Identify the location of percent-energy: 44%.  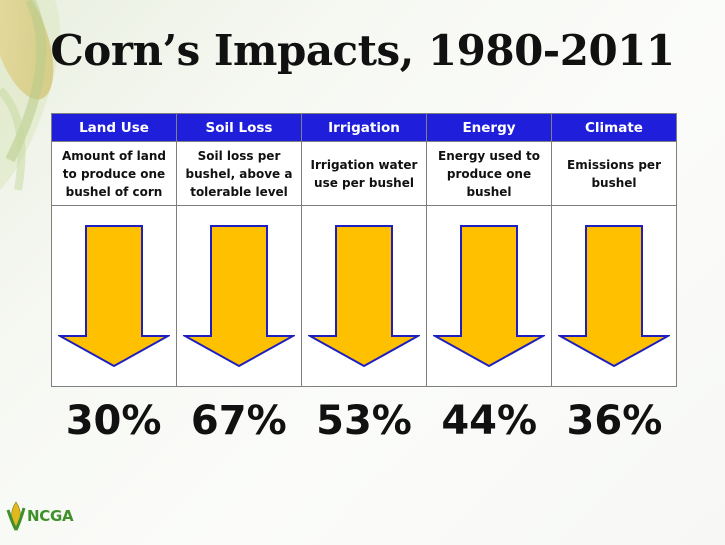
(489, 421).